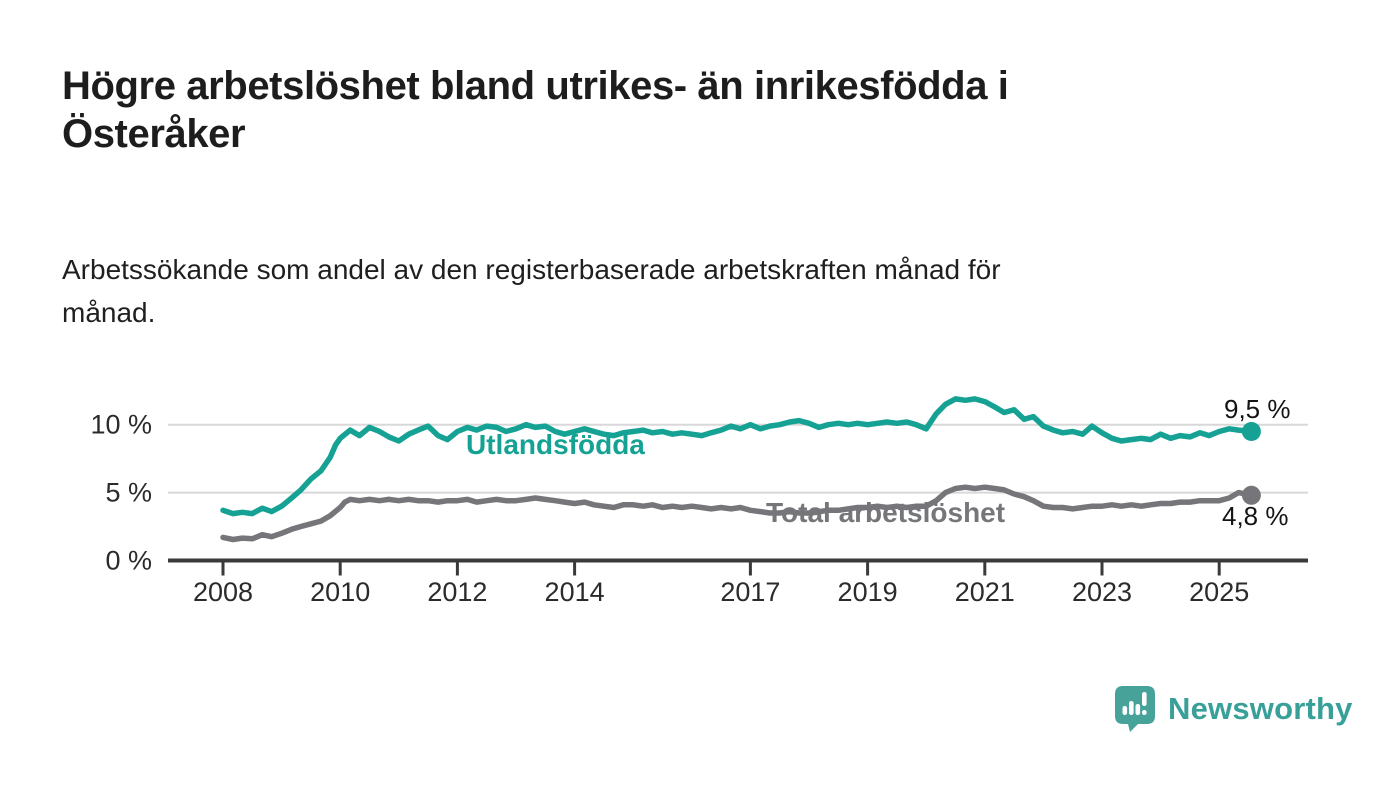  What do you see at coordinates (868, 592) in the screenshot?
I see `x-tick-label: 2019` at bounding box center [868, 592].